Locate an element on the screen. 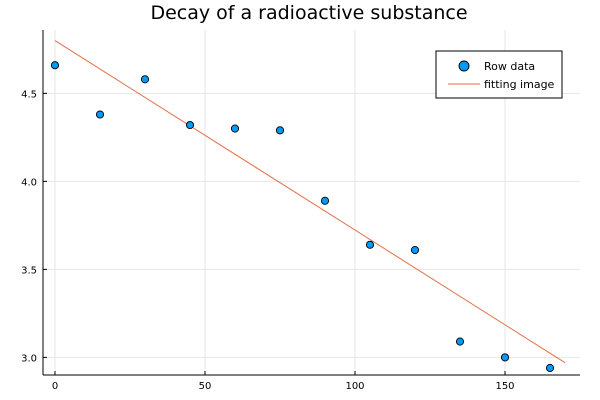 The height and width of the screenshot is (400, 600). y-tick-label: 3.0 is located at coordinates (29, 358).